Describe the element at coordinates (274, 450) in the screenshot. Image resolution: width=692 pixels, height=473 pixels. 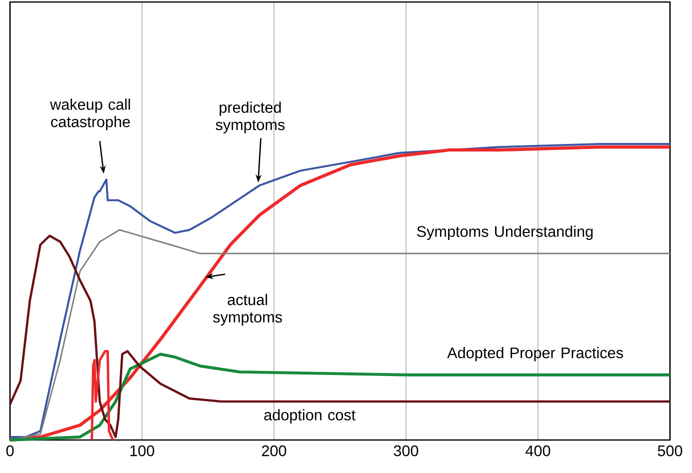
I see `x-tick-label: 200` at that location.